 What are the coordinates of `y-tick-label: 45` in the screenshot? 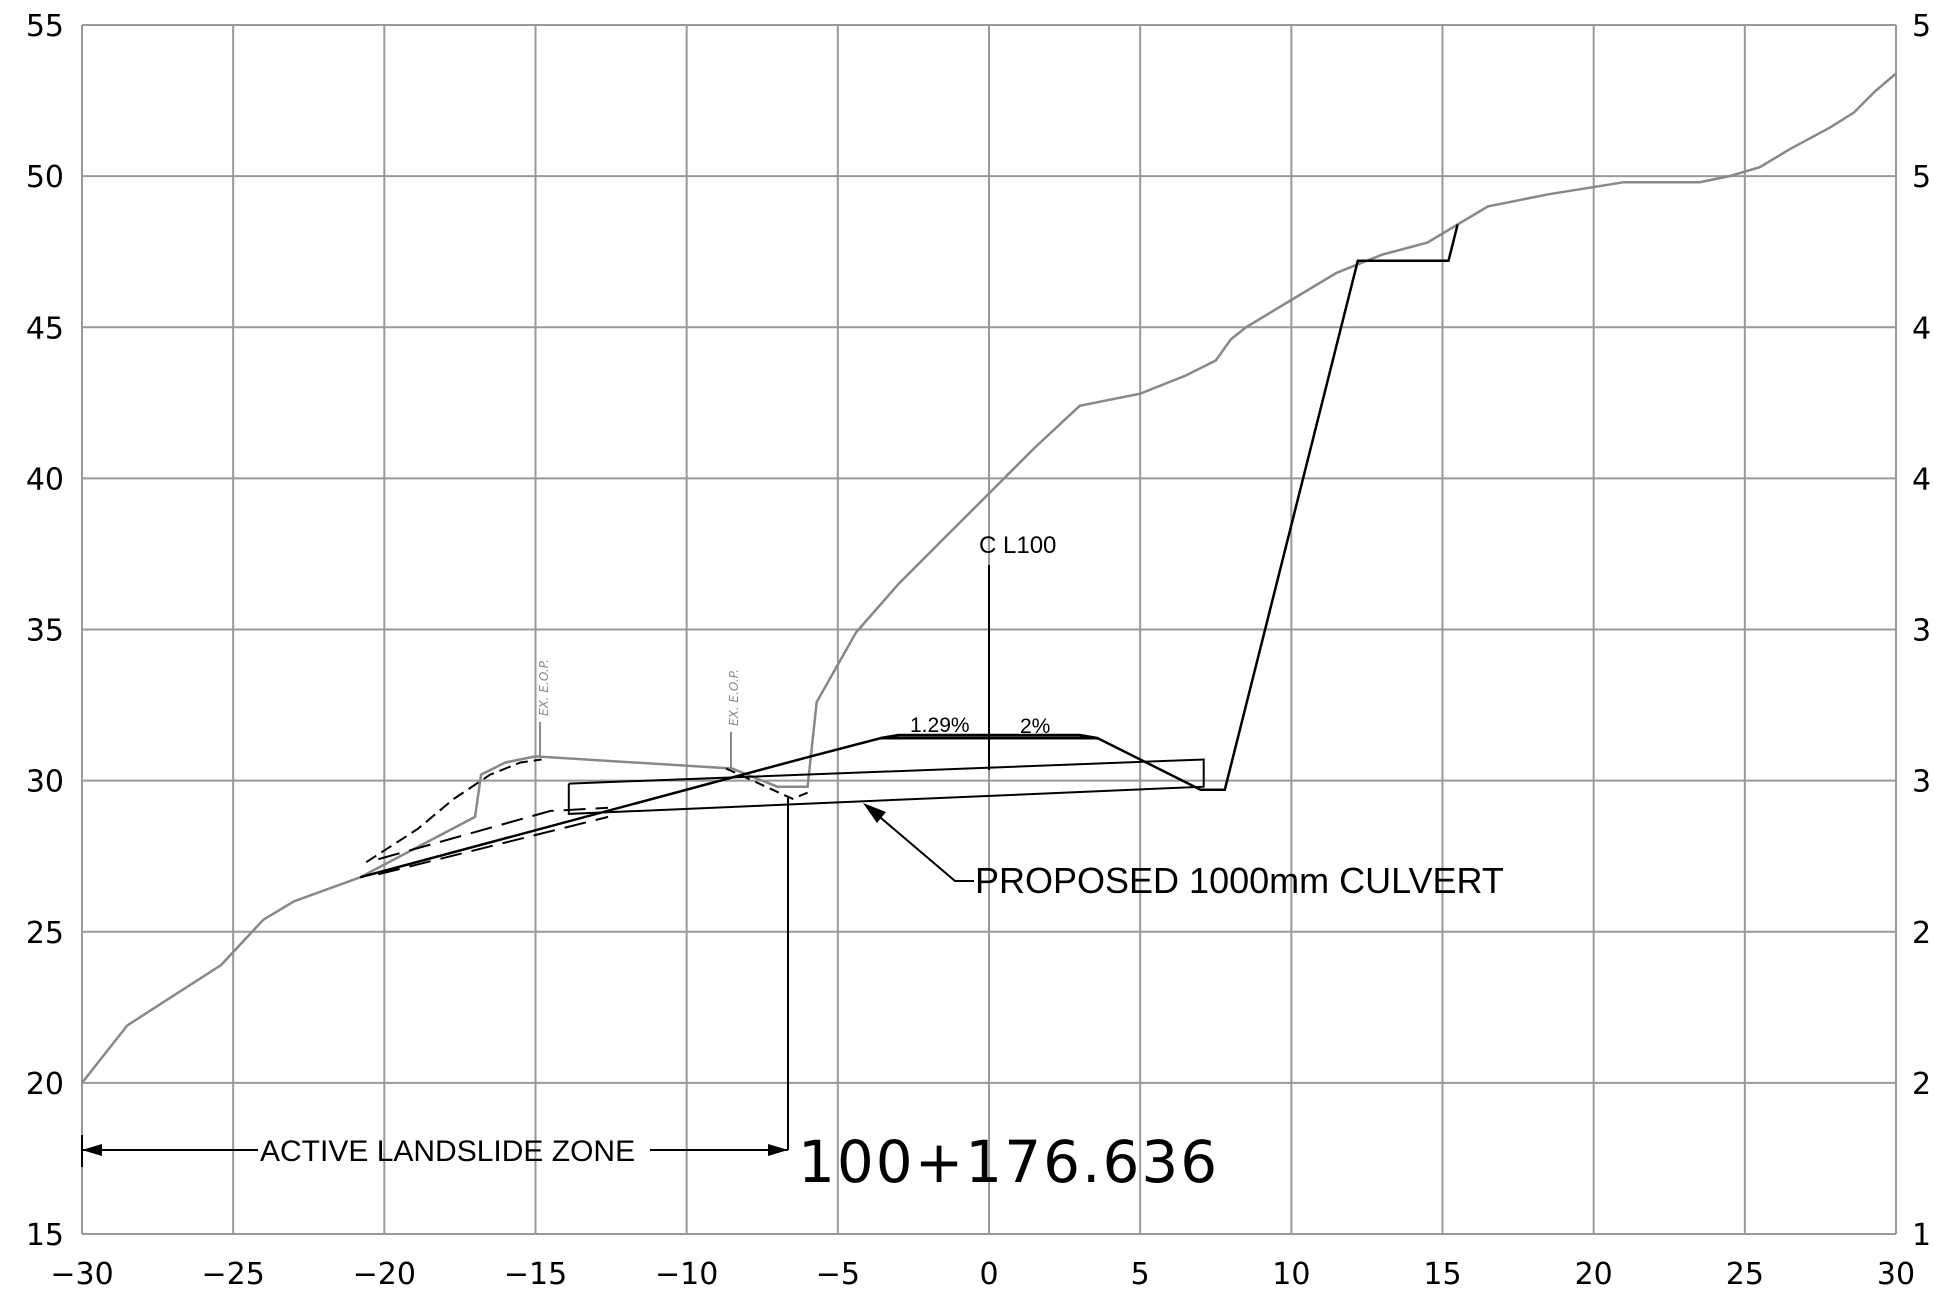 It's located at (45, 328).